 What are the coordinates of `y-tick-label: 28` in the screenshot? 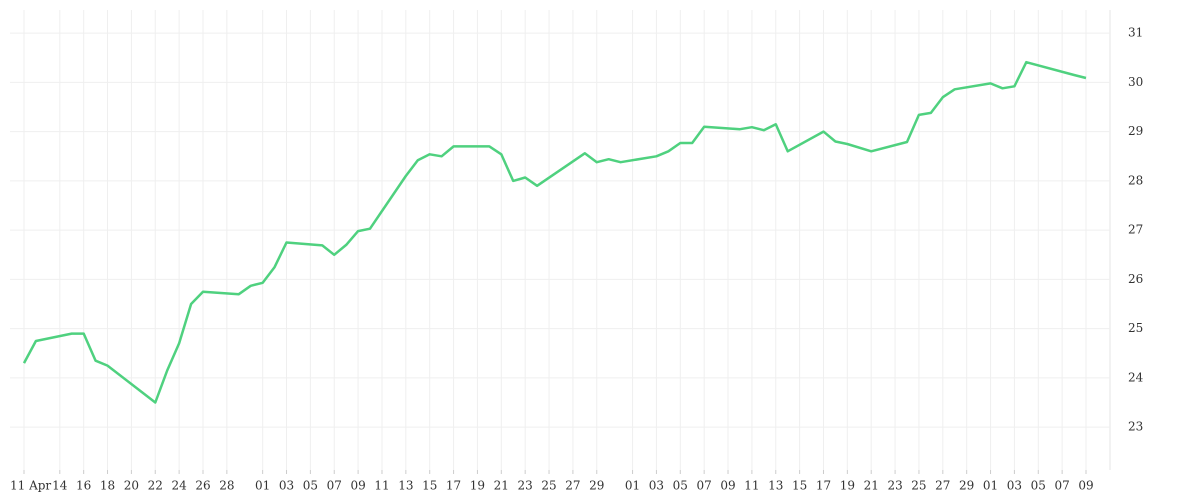 It's located at (1135, 180).